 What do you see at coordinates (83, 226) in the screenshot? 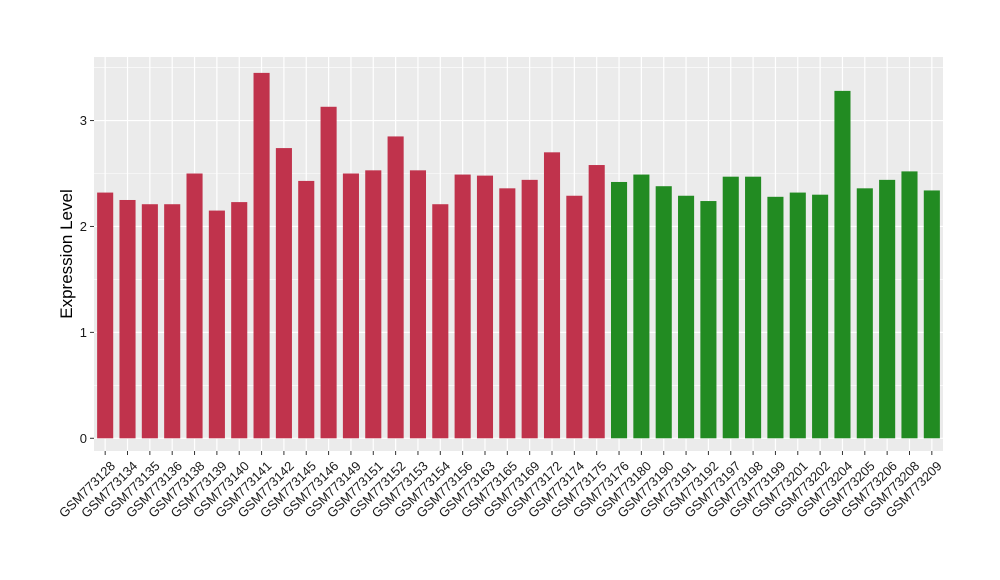
I see `y-tick-label: 2` at bounding box center [83, 226].